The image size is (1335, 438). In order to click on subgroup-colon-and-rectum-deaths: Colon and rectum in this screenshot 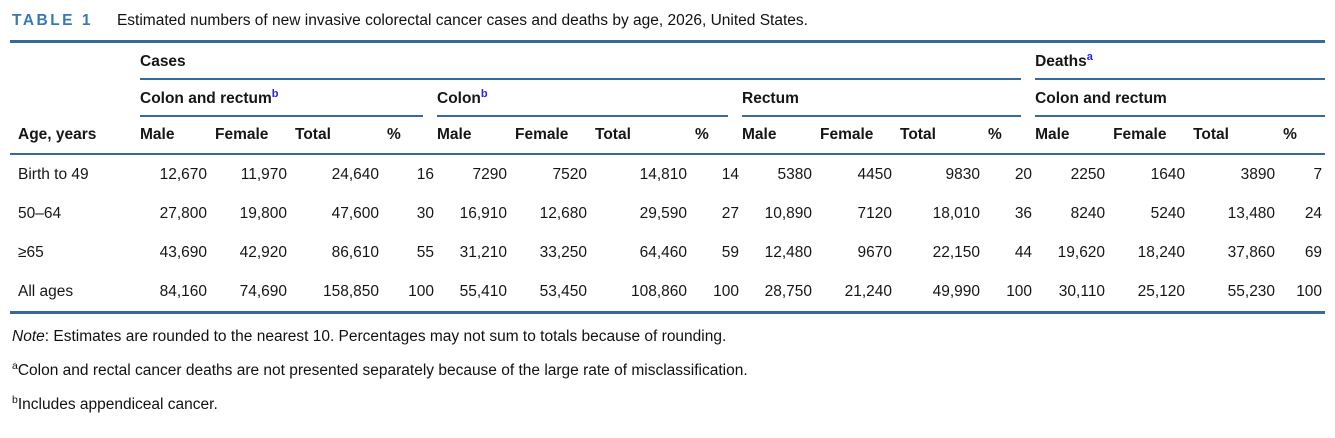, I will do `click(1180, 99)`.